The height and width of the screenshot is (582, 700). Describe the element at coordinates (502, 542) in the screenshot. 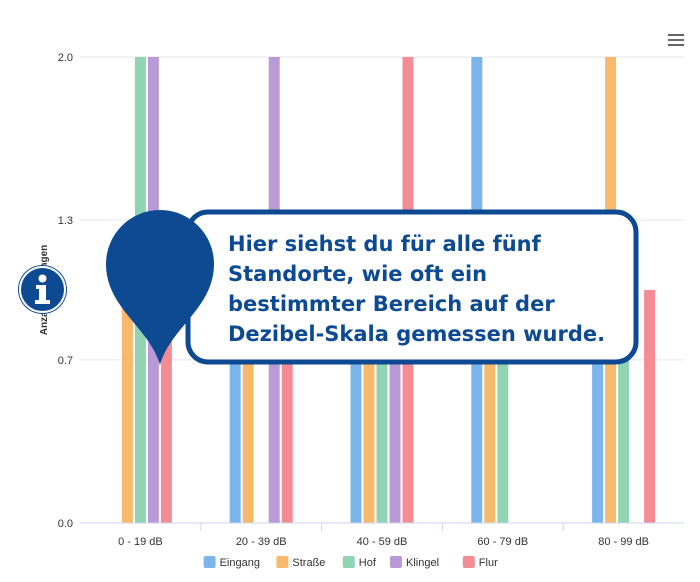

I see `x-tick-label: 60 - 79 dB` at that location.